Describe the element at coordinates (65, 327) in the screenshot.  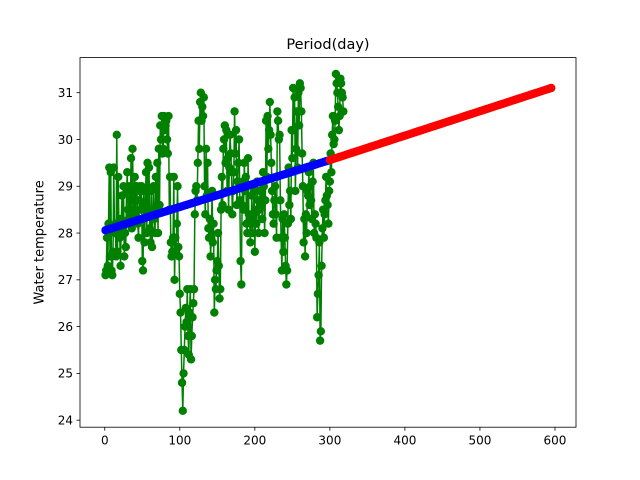
I see `y-tick-label: 26` at that location.